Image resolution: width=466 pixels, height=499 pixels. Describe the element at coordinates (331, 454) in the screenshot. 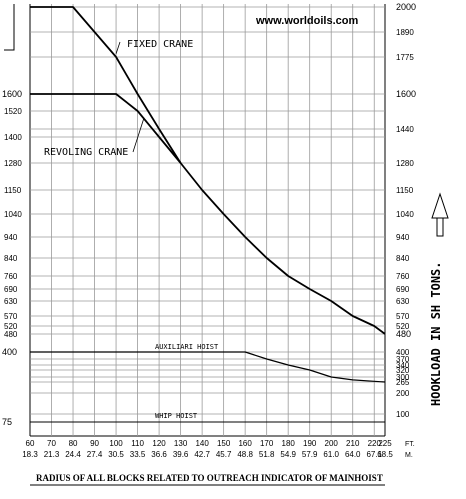

I see `x-tick-m-label: 61.0` at that location.